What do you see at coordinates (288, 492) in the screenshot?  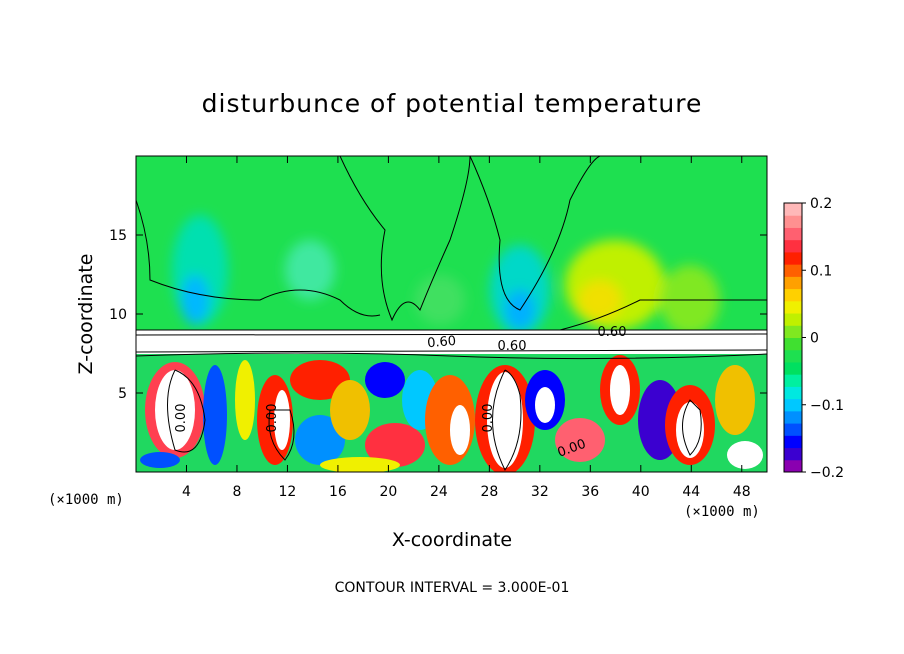 I see `x-tick-label: 12` at bounding box center [288, 492].